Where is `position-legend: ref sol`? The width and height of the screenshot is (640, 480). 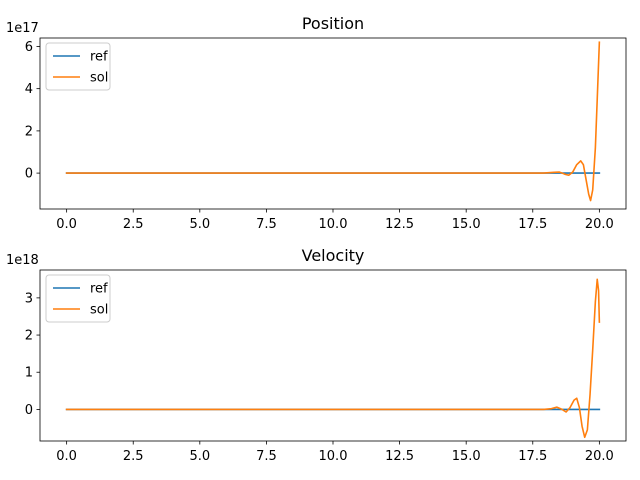
position-legend: ref sol is located at coordinates (78, 66).